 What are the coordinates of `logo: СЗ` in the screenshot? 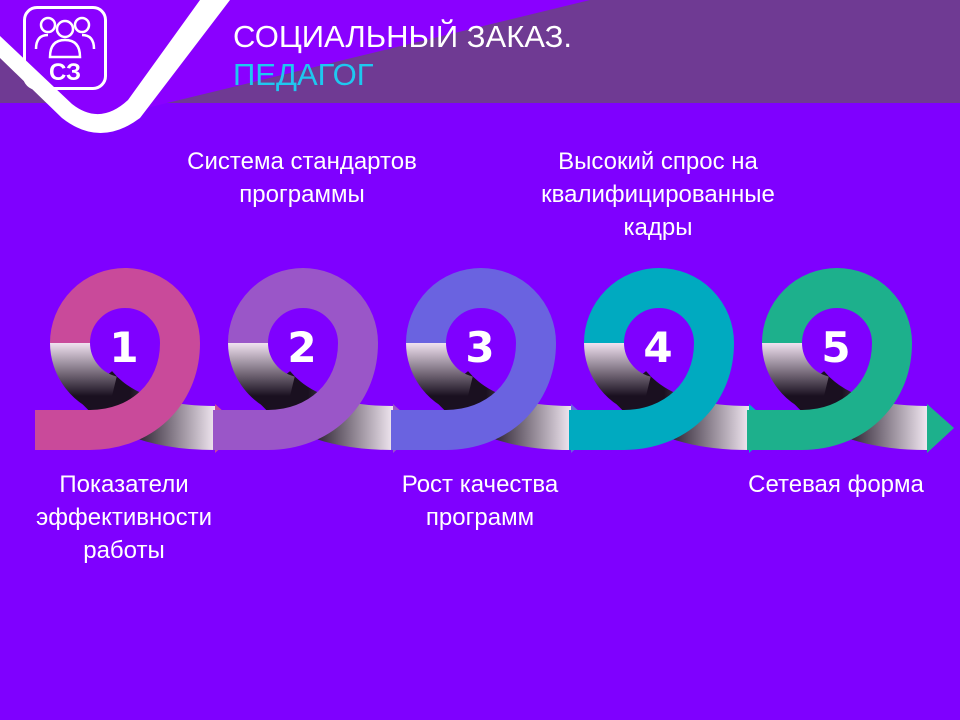 It's located at (65, 48).